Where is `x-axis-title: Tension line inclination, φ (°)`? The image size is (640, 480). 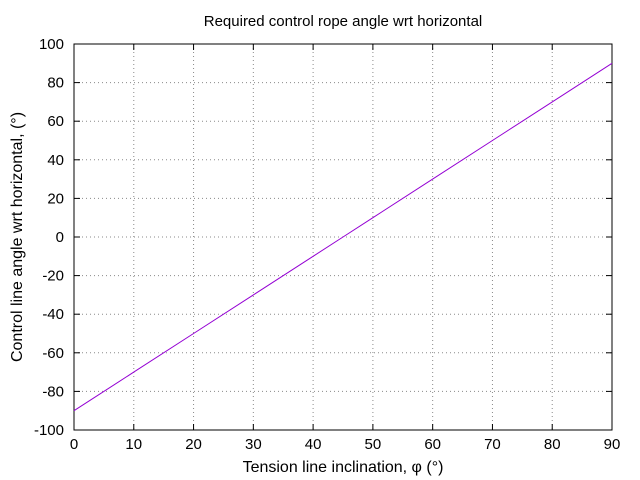
x-axis-title: Tension line inclination, φ (°) is located at coordinates (343, 467).